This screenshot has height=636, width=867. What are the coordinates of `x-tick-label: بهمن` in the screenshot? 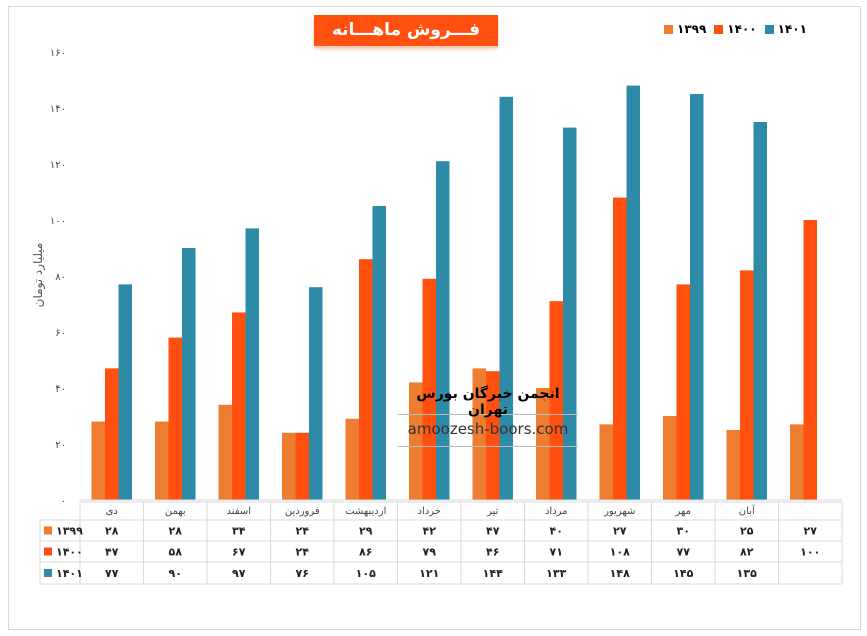 It's located at (175, 511).